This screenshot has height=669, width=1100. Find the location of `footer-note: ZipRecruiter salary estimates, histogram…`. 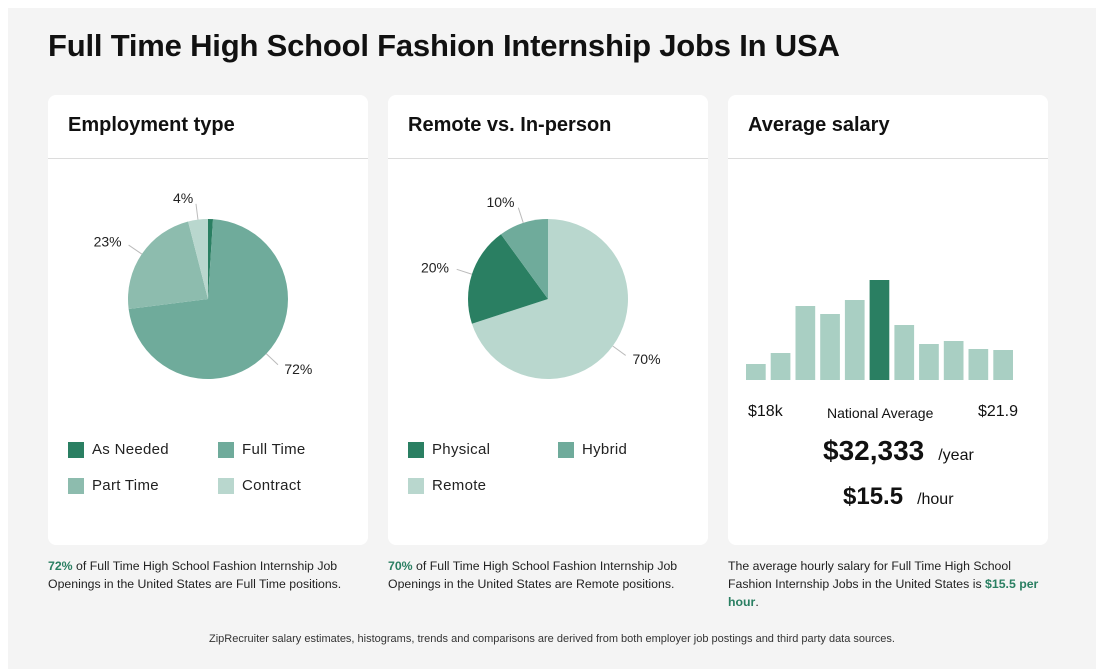

footer-note: ZipRecruiter salary estimates, histogram… is located at coordinates (552, 639).